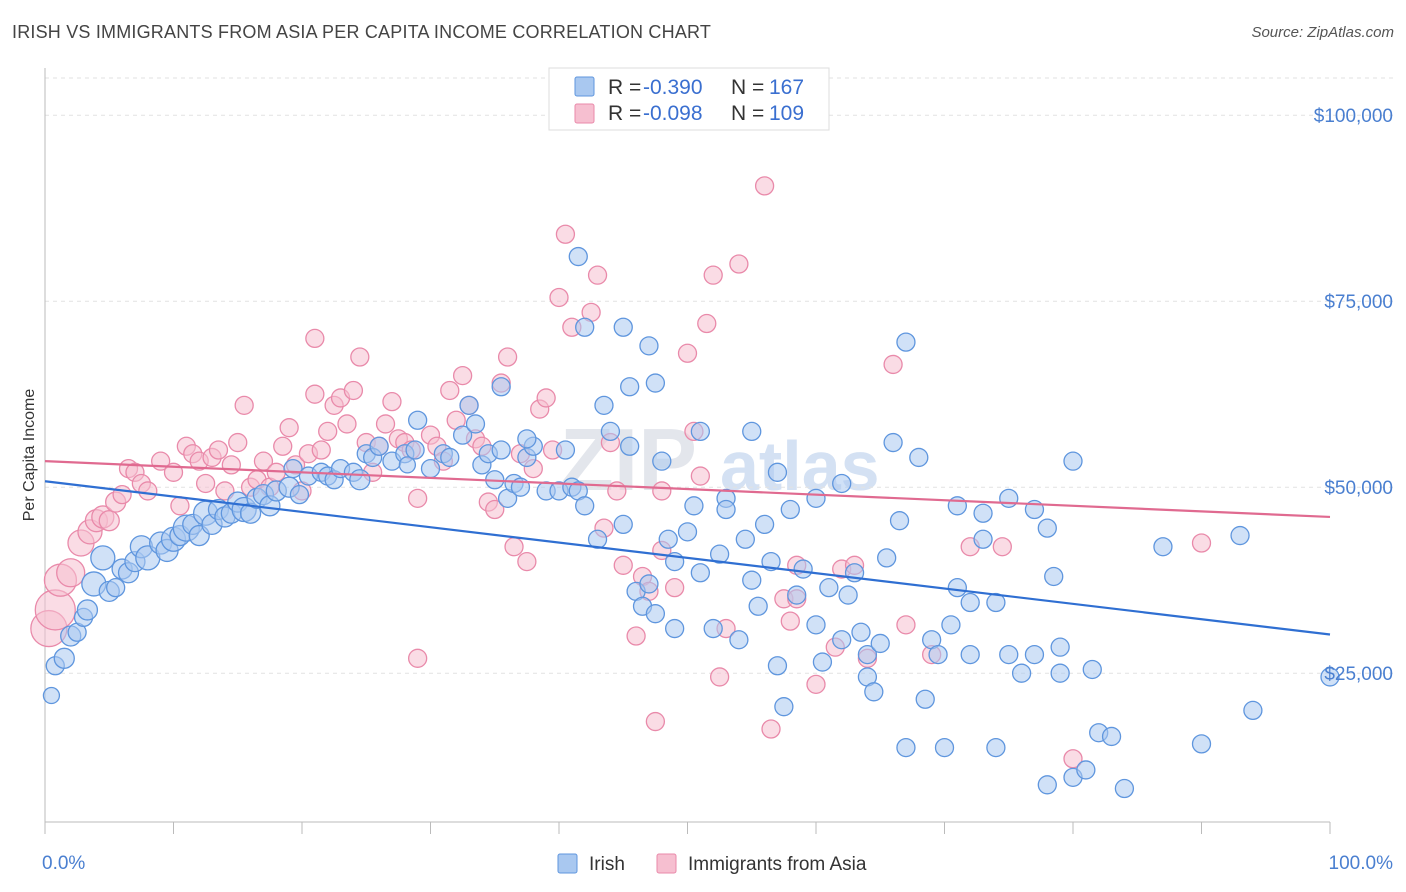 The height and width of the screenshot is (892, 1406). I want to click on bottom-legend-asia: Immigrants from Asia, so click(777, 864).